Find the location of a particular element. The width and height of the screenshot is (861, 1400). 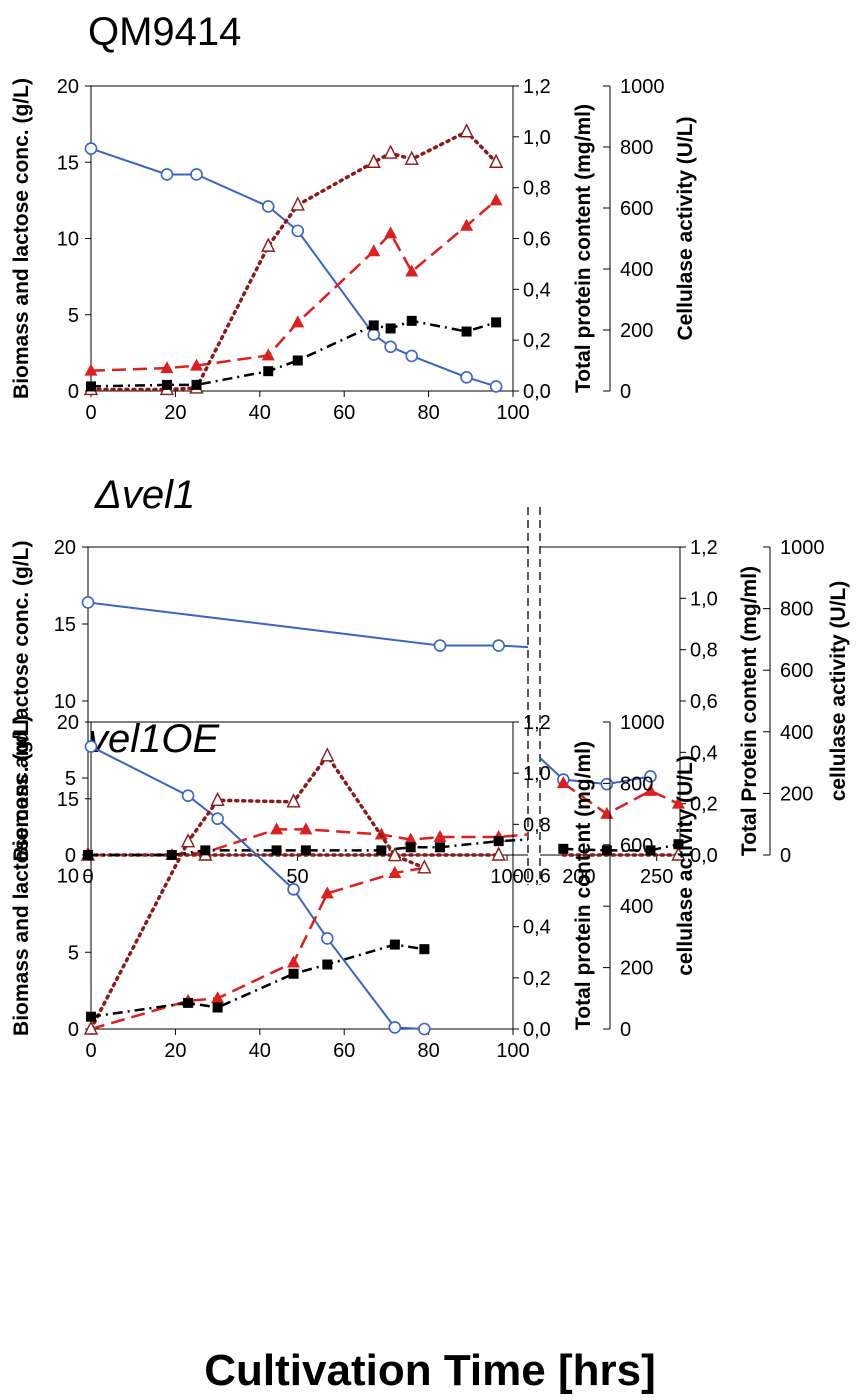

x-tick-label: 60 is located at coordinates (344, 1051).